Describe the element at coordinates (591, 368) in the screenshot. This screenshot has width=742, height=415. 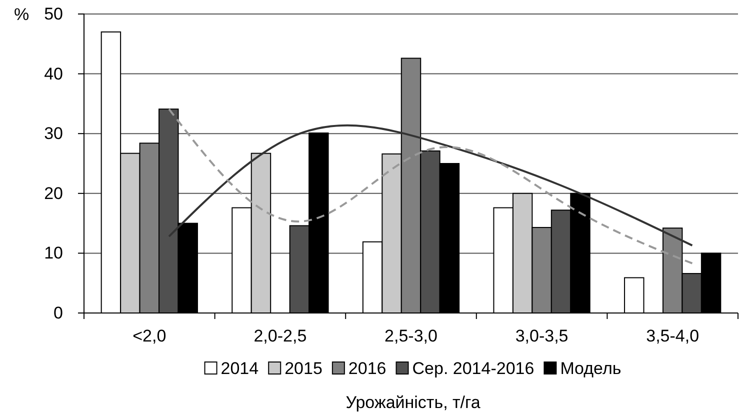
I see `legend-label: Модель` at that location.